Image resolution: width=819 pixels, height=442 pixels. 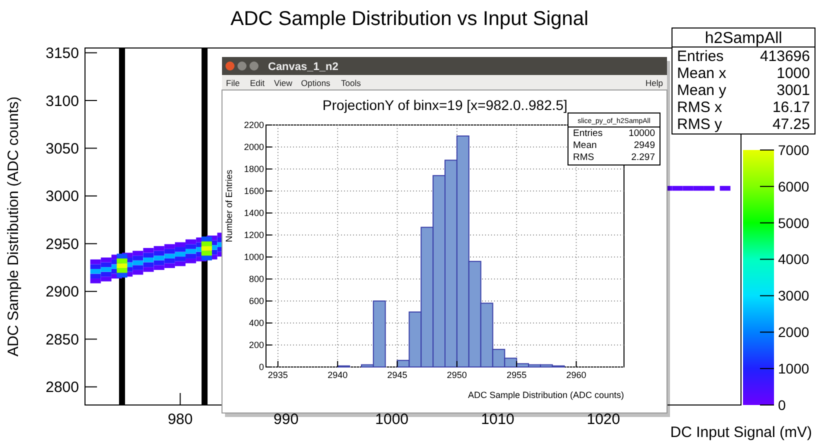 What do you see at coordinates (793, 90) in the screenshot?
I see `text: 3001` at bounding box center [793, 90].